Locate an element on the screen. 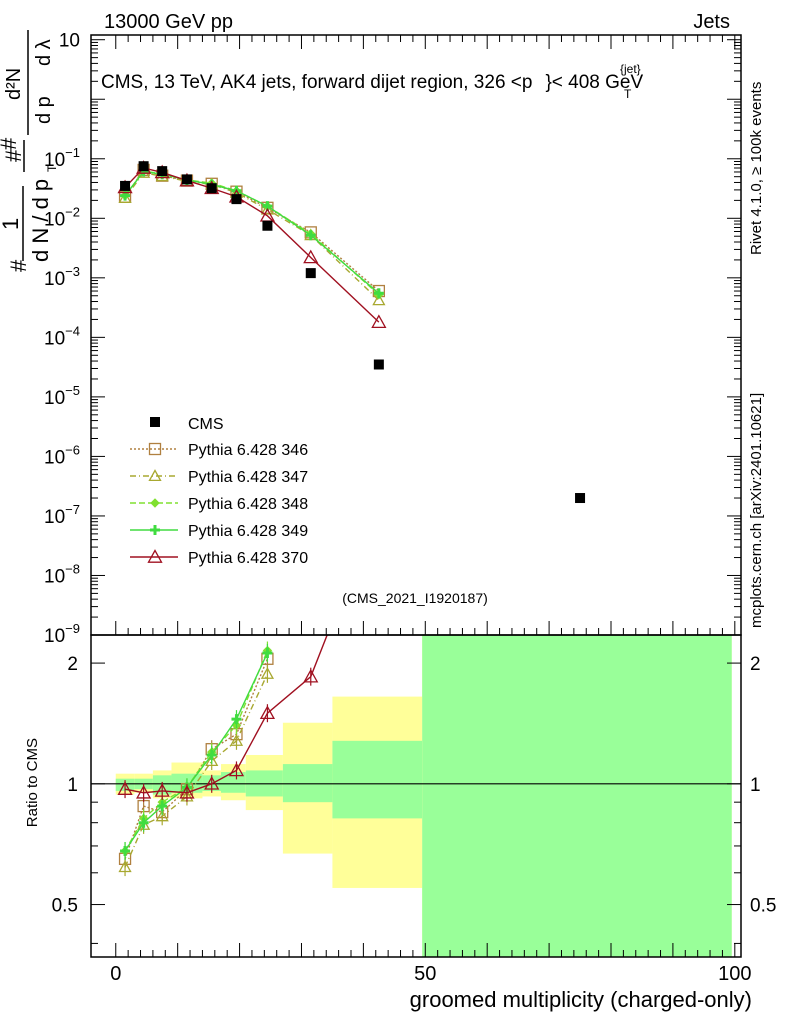 The image size is (786, 1024). rivet-label: Rivet 4.1.0, ≥ 100k events is located at coordinates (756, 168).